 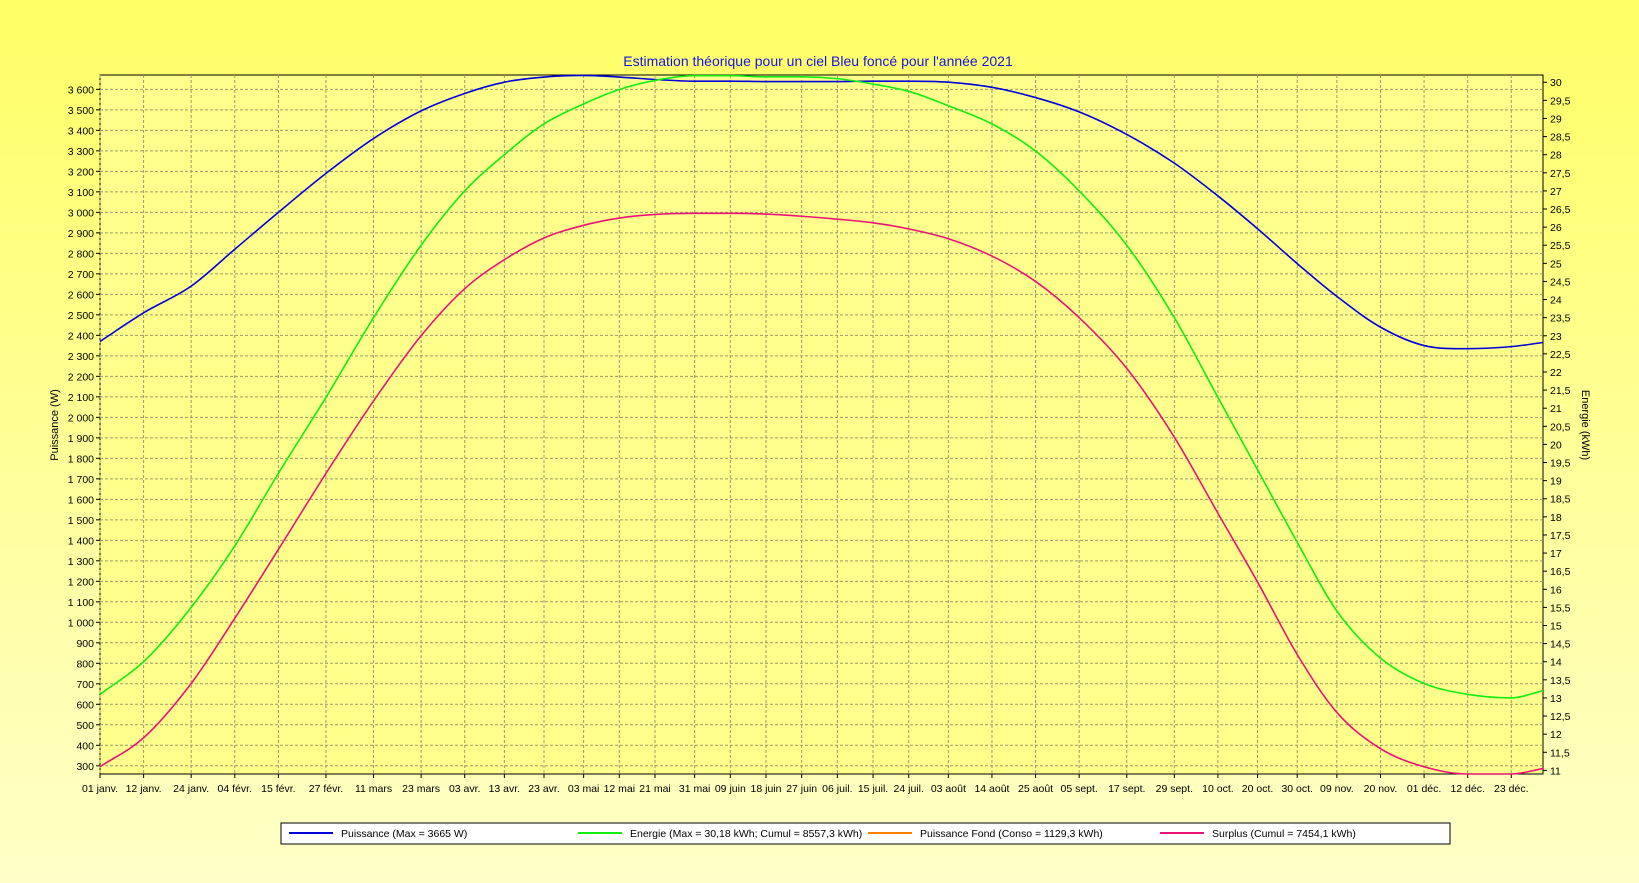 What do you see at coordinates (278, 789) in the screenshot?
I see `x-tick-label: 15 févr.` at bounding box center [278, 789].